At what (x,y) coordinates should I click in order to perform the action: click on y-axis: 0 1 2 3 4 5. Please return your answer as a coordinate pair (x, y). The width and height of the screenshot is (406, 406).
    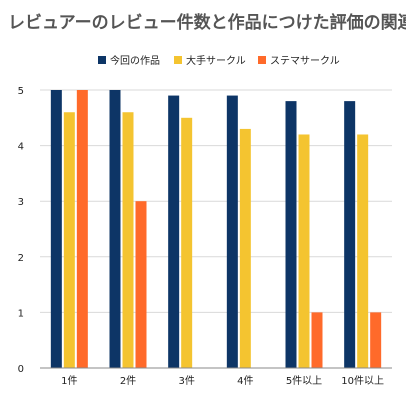
    Looking at the image, I should click on (21, 230).